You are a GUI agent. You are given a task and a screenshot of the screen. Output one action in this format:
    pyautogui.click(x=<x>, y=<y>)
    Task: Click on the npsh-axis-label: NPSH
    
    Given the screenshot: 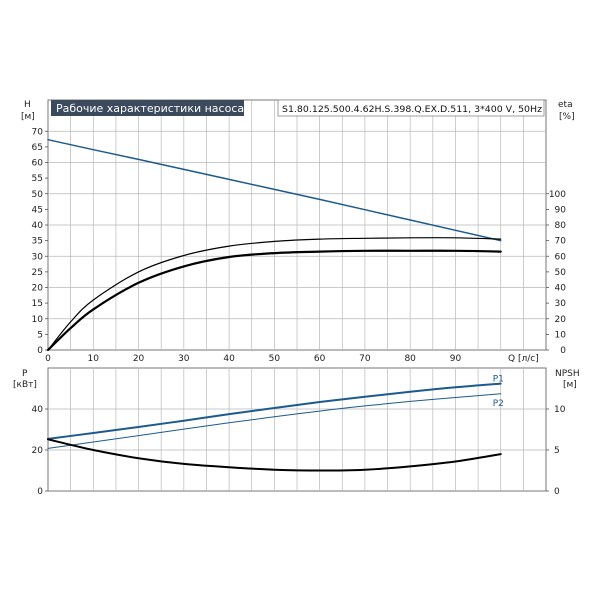 What is the action you would take?
    pyautogui.click(x=567, y=374)
    